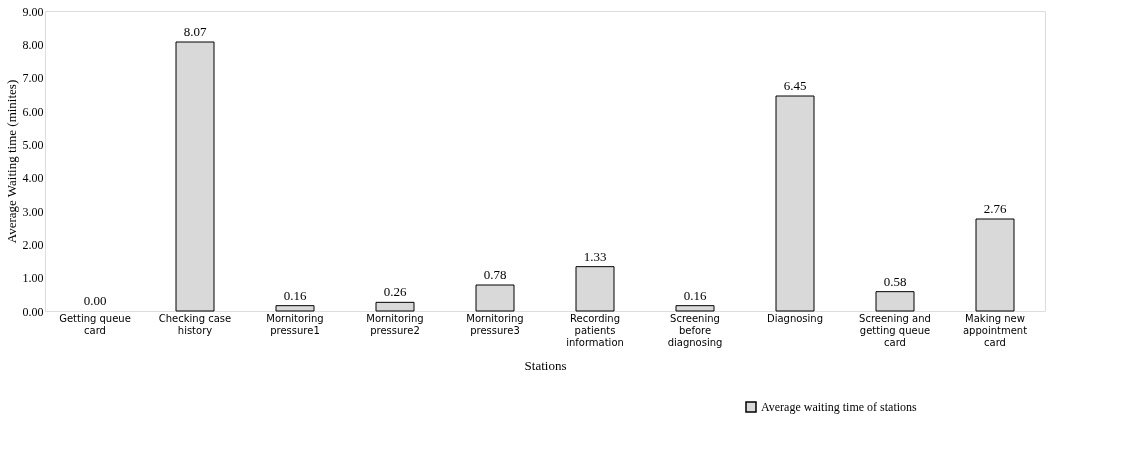  What do you see at coordinates (95, 324) in the screenshot?
I see `x-tick-label: Getting queue card` at bounding box center [95, 324].